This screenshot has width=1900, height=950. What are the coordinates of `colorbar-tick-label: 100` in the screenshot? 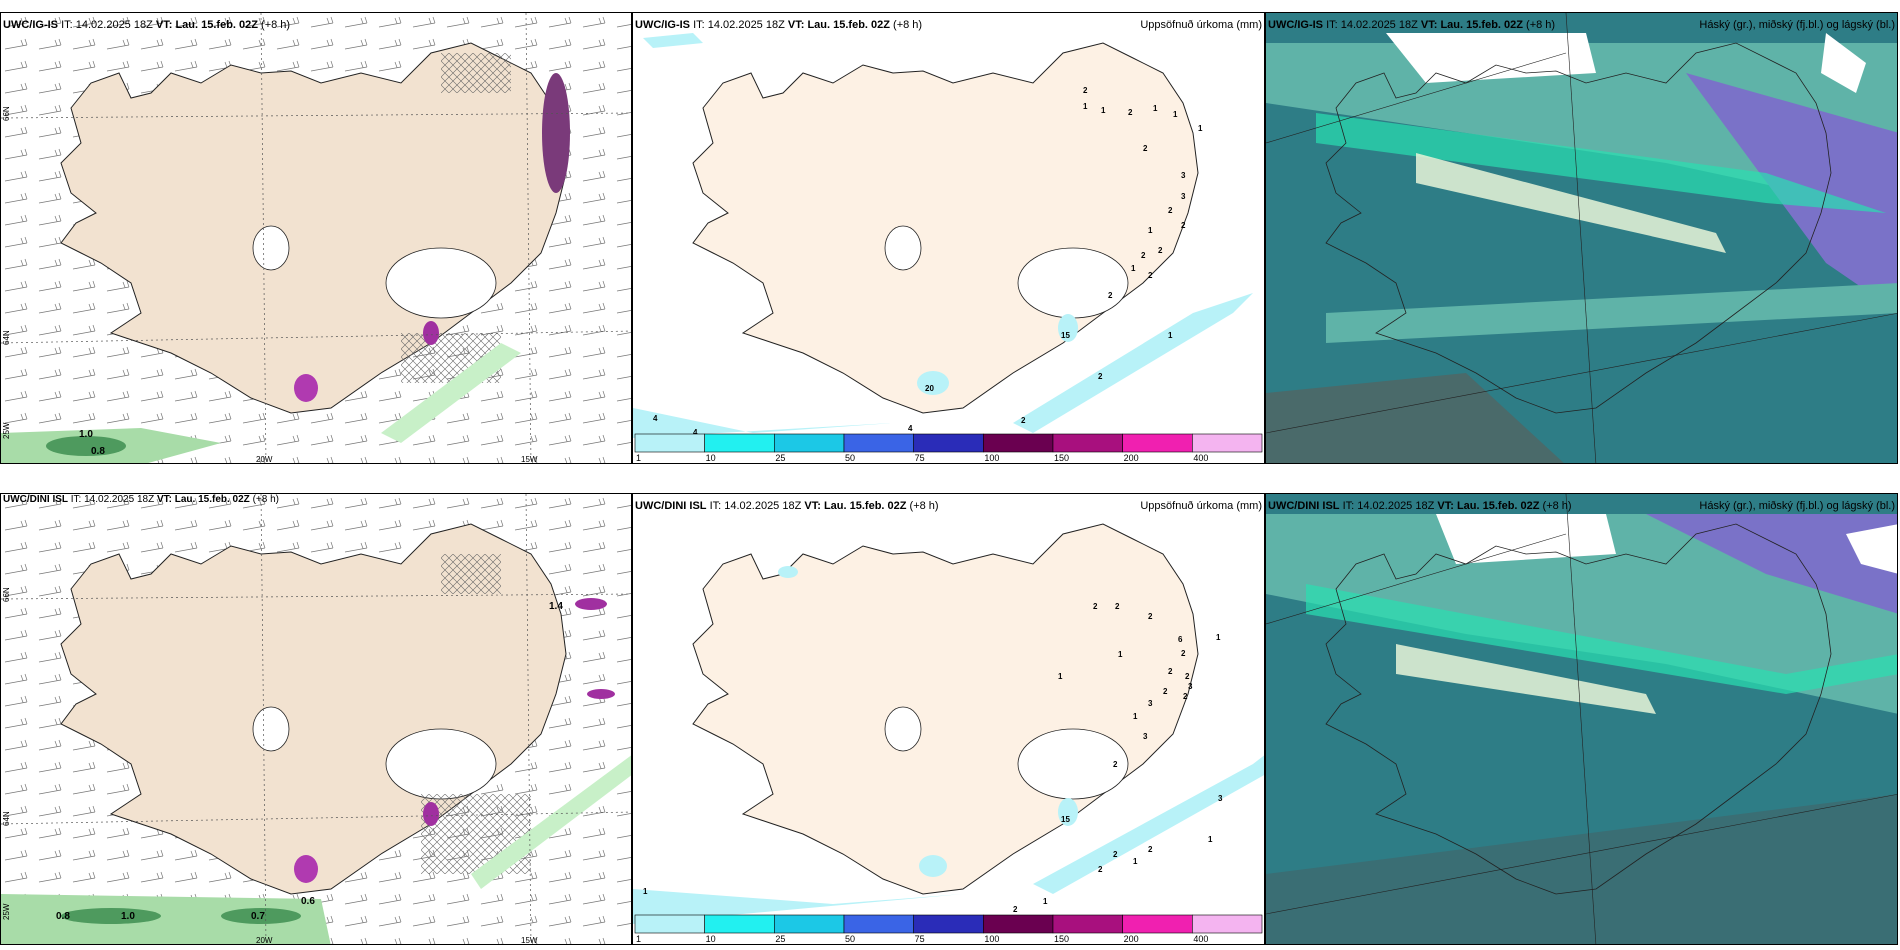 It's located at (991, 458).